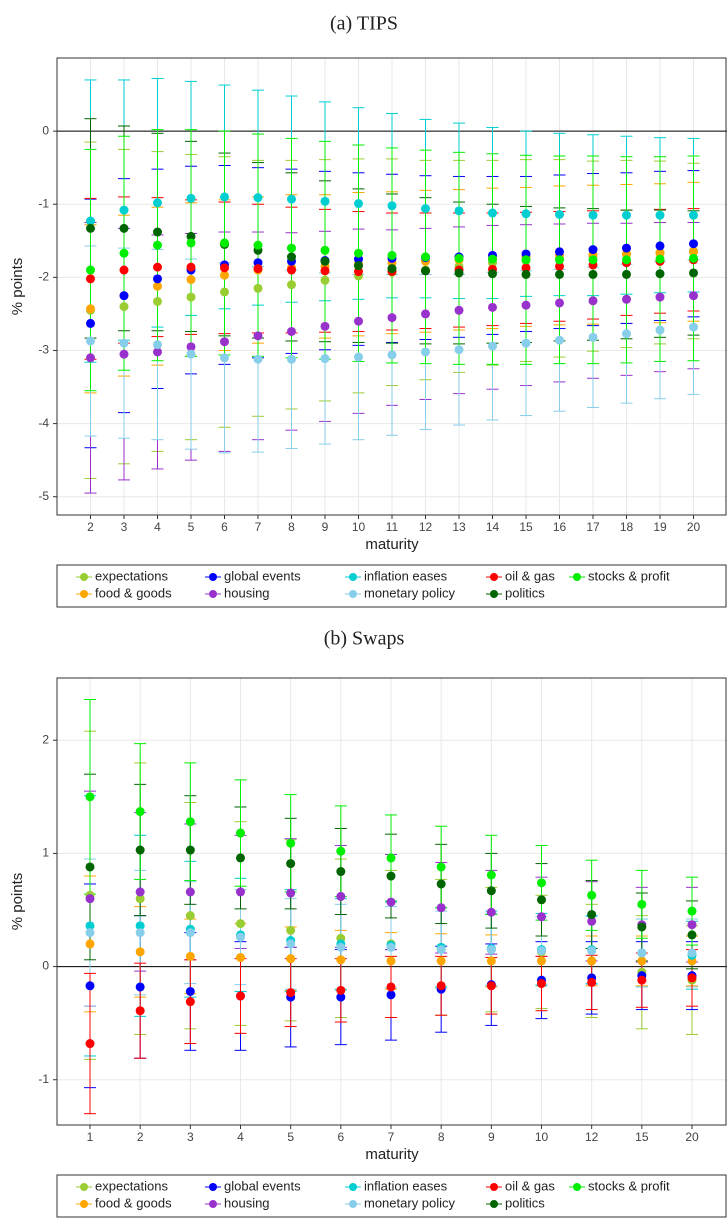 Image resolution: width=727 pixels, height=1229 pixels. I want to click on panel-title: (b) Swaps, so click(364, 639).